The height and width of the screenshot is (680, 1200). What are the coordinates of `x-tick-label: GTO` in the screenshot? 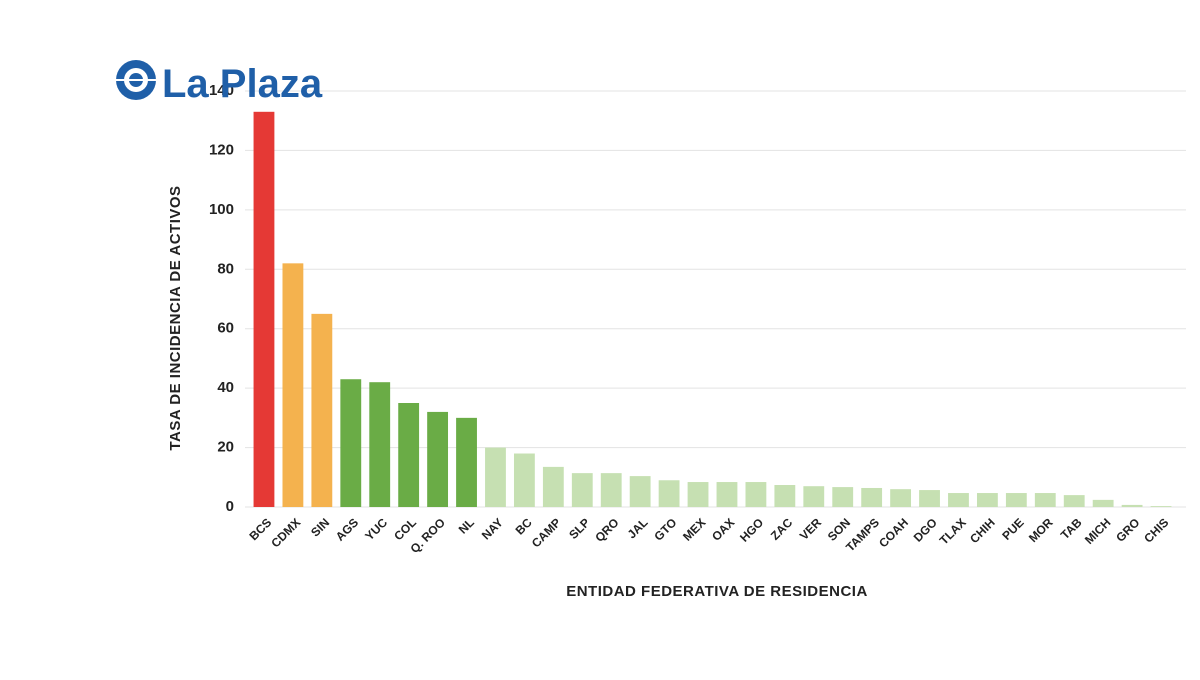 It's located at (665, 529).